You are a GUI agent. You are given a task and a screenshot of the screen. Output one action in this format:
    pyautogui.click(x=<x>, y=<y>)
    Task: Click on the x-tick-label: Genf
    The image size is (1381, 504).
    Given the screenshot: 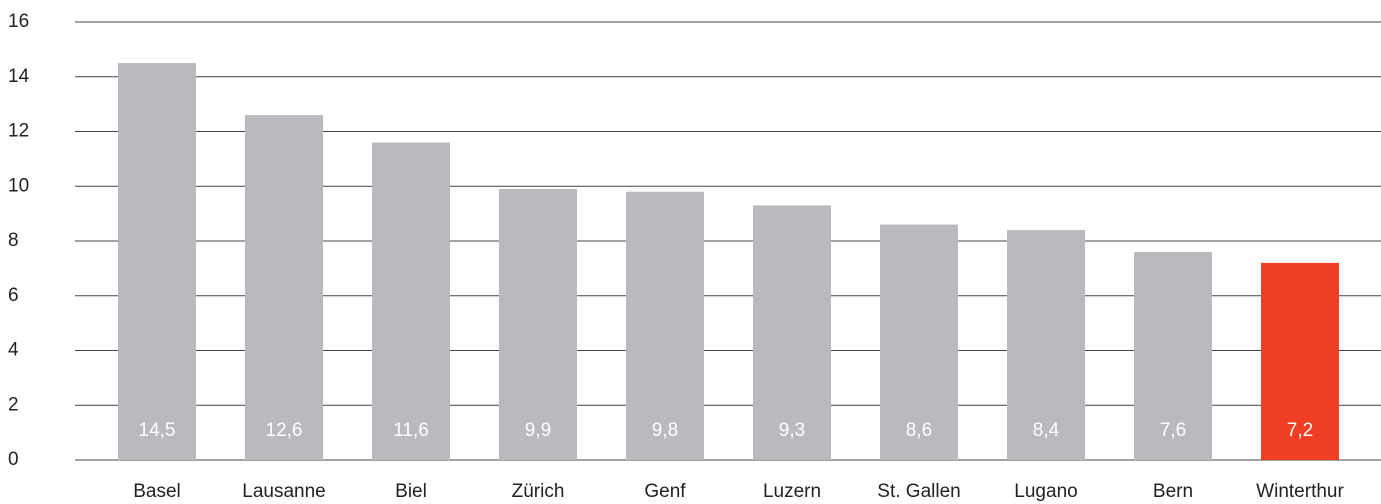 What is the action you would take?
    pyautogui.click(x=665, y=491)
    